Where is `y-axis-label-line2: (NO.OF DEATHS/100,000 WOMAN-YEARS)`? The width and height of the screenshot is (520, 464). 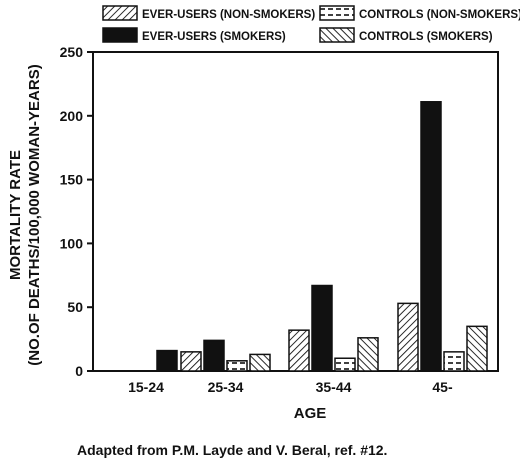
y-axis-label-line2: (NO.OF DEATHS/100,000 WOMAN-YEARS) is located at coordinates (34, 214).